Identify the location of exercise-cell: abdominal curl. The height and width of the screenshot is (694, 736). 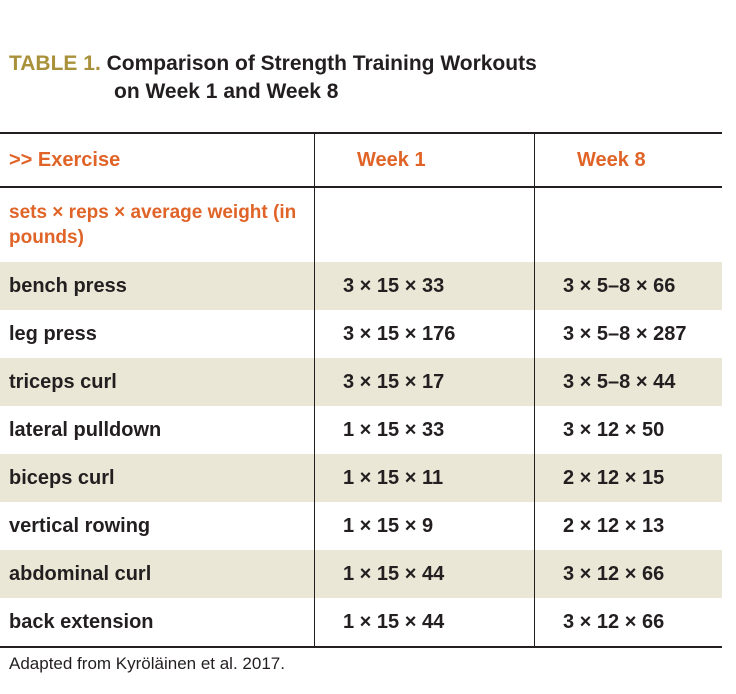
(157, 574).